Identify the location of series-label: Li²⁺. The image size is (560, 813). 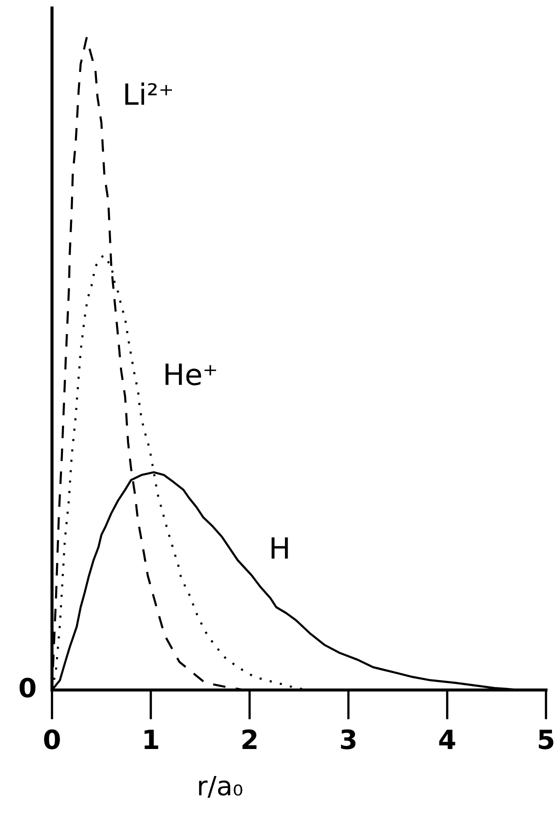
(148, 93).